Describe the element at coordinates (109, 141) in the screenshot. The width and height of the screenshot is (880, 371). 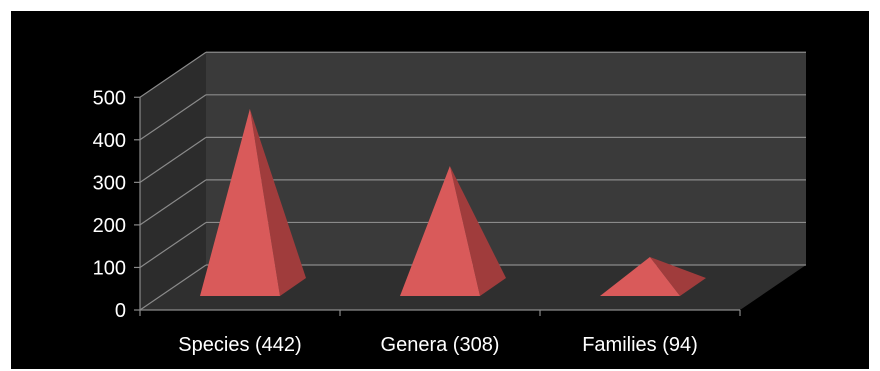
I see `y-tick-label: 400` at that location.